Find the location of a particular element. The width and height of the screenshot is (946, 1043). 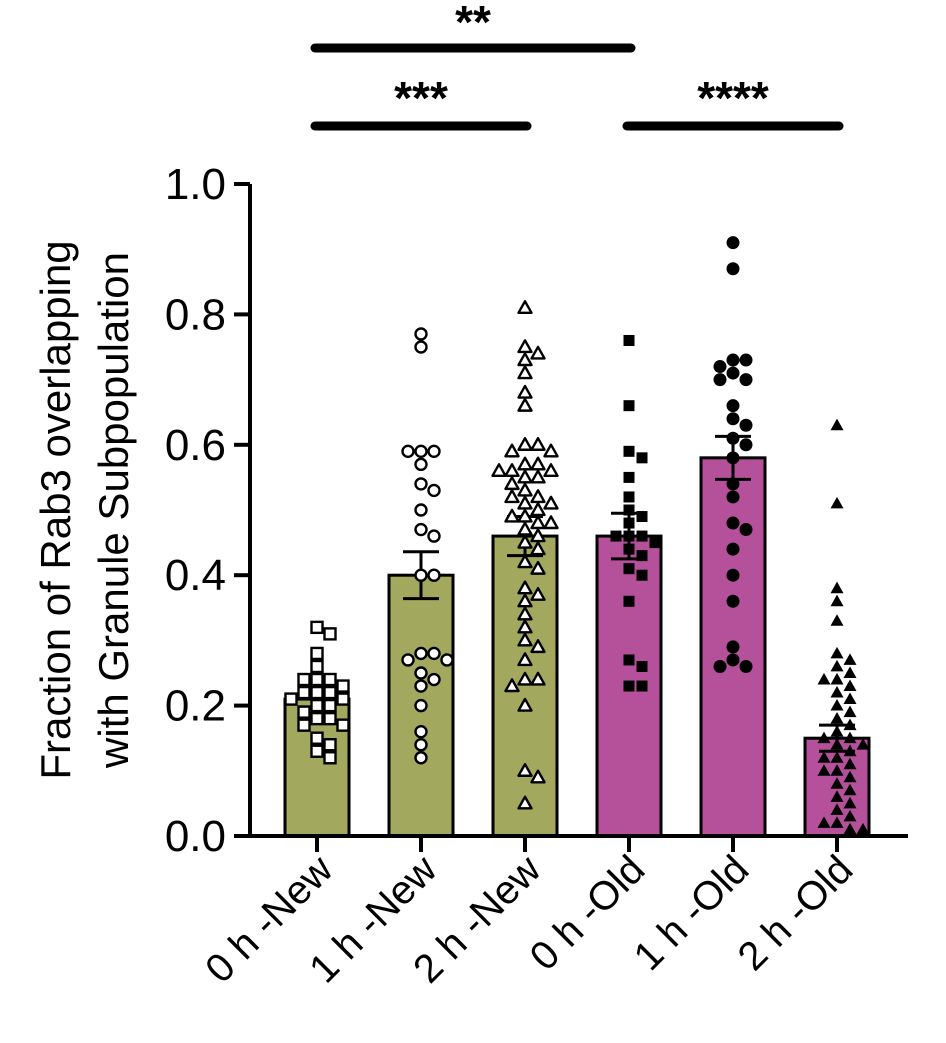

x-tick-label: 0 h -Old is located at coordinates (588, 913).